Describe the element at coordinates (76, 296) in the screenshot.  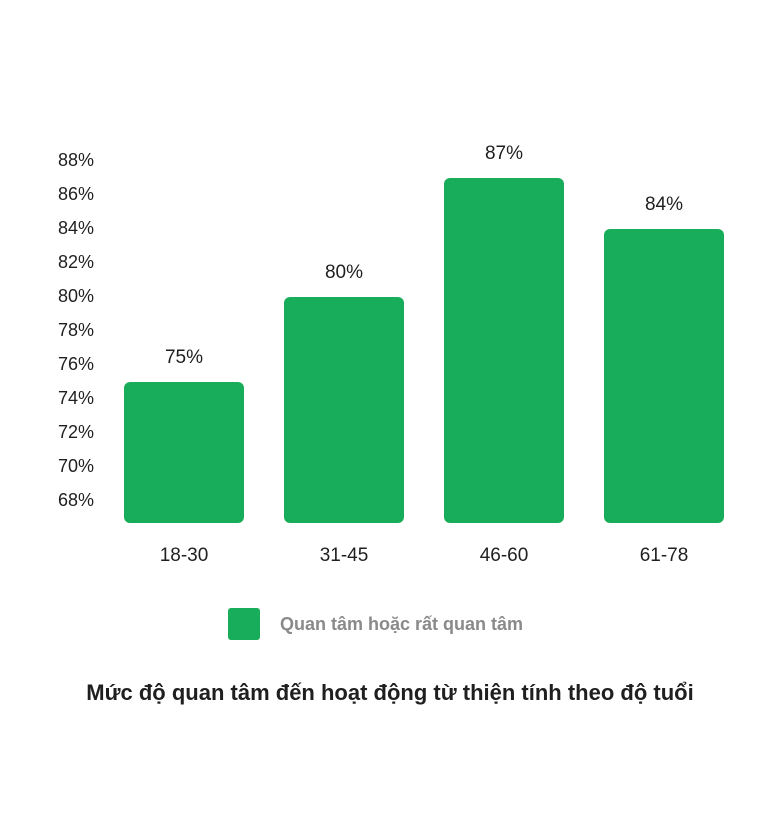
I see `y-tick-label: 80%` at that location.